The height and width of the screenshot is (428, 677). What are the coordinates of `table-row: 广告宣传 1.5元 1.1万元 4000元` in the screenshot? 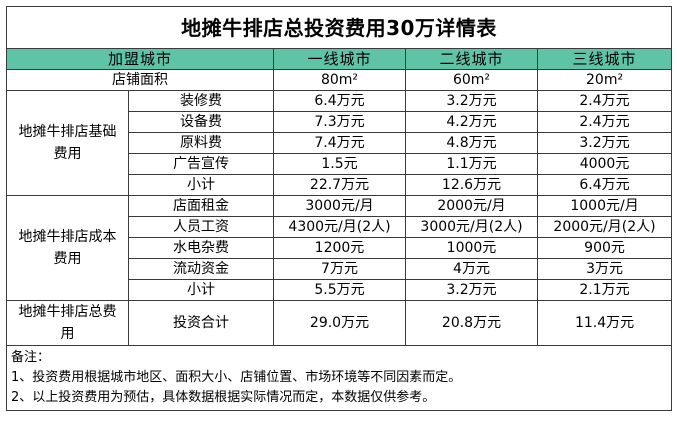 It's located at (340, 164).